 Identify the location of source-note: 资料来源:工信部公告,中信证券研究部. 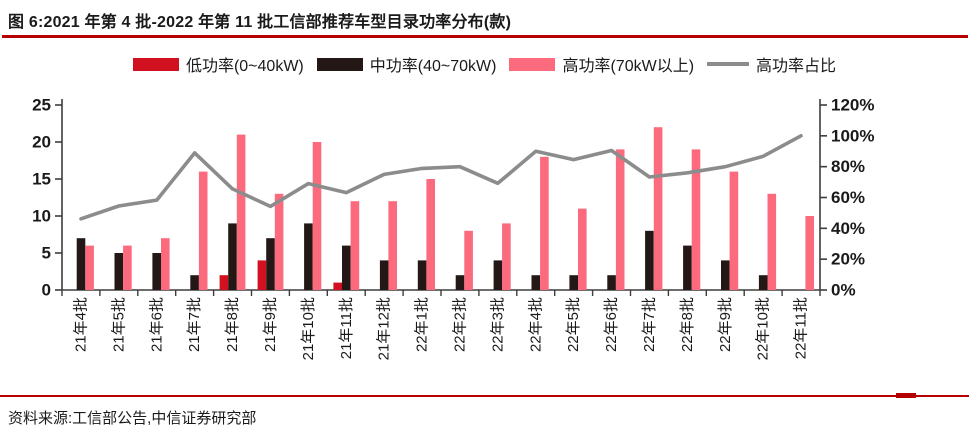
(132, 418).